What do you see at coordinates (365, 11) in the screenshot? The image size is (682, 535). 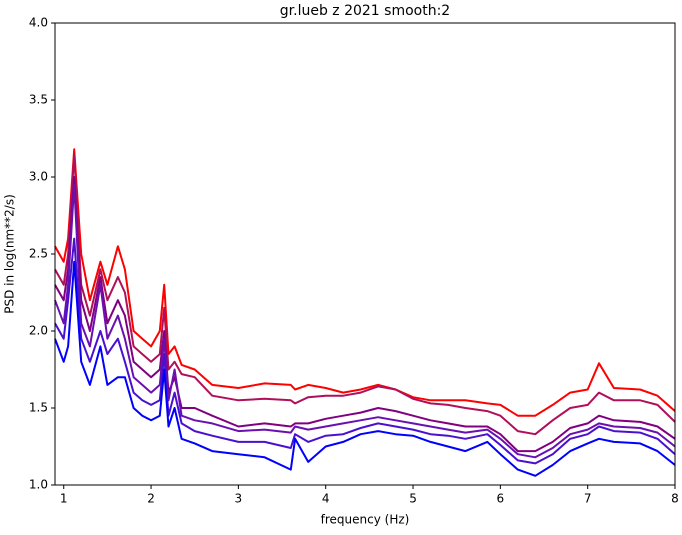 I see `chart-title: gr.lueb z 2021 smooth:2` at bounding box center [365, 11].